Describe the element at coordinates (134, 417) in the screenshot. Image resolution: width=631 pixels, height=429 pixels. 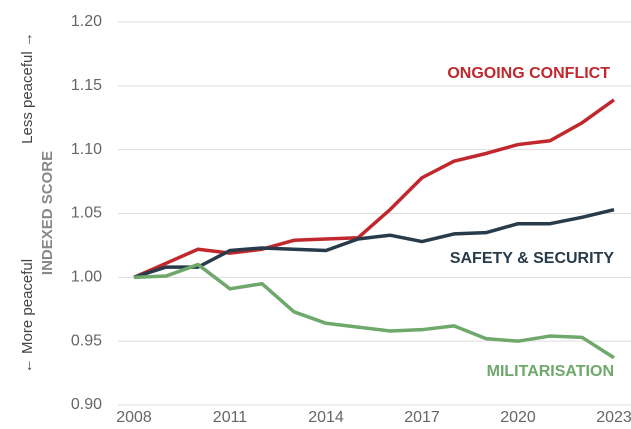
I see `x-tick-label: 2008` at that location.